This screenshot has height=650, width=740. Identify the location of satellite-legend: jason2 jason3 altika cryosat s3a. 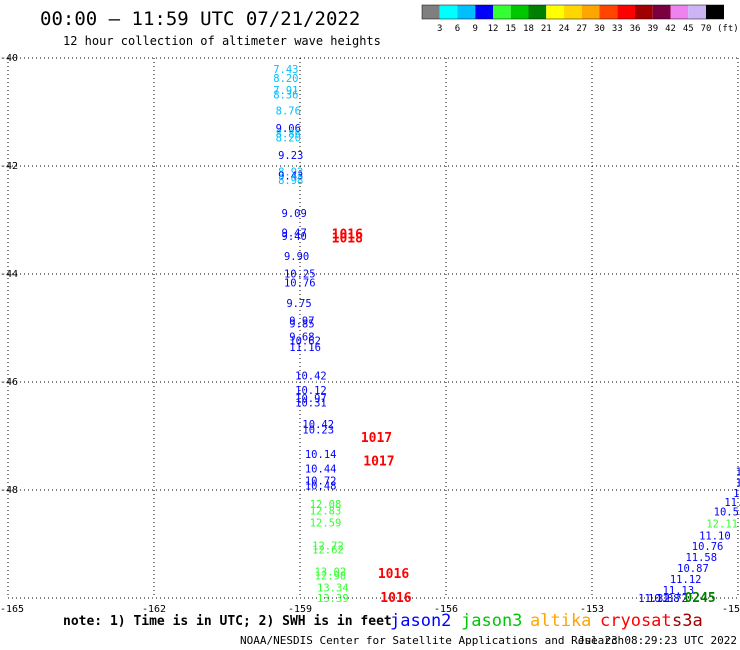
(546, 621).